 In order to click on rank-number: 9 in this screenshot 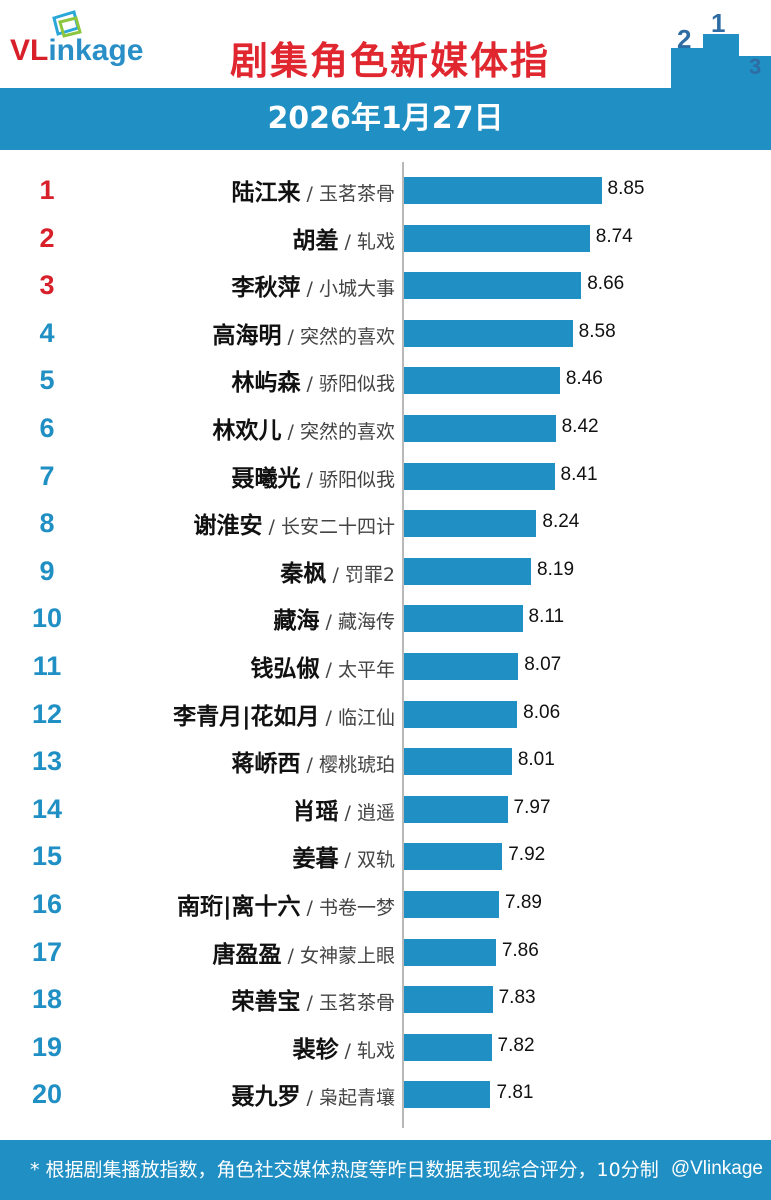, I will do `click(47, 570)`.